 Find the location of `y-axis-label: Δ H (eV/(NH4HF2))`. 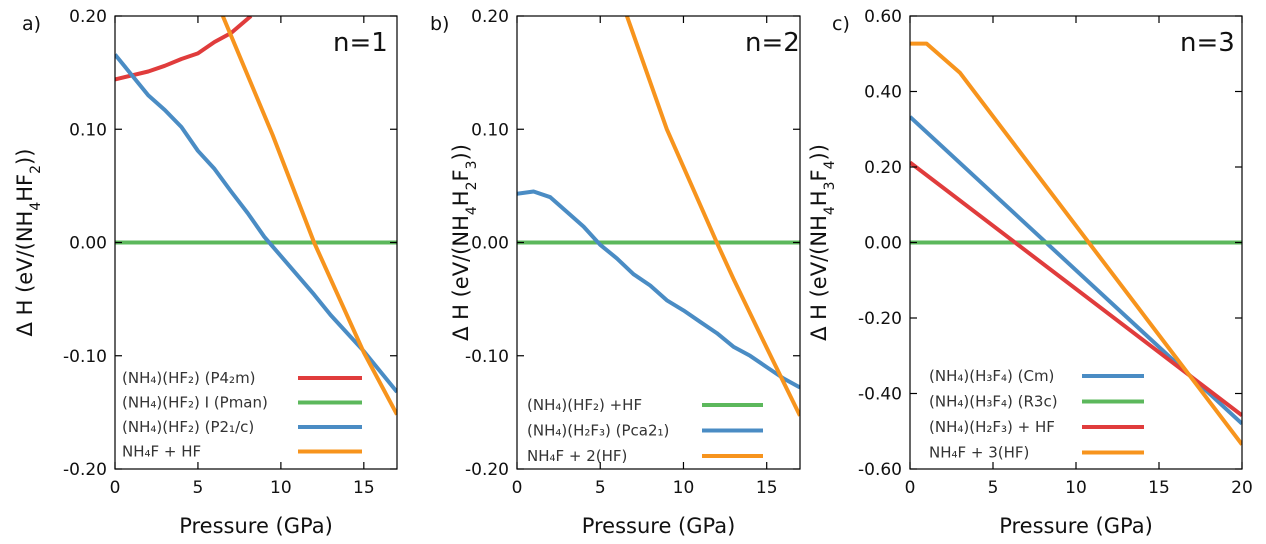

y-axis-label: Δ H (eV/(NH4HF2)) is located at coordinates (28, 243).